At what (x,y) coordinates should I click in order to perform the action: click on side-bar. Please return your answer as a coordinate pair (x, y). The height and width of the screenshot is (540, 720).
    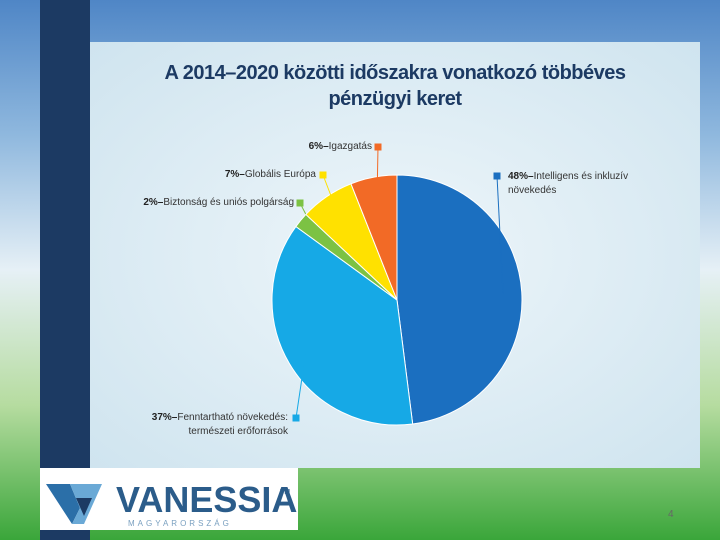
    Looking at the image, I should click on (65, 270).